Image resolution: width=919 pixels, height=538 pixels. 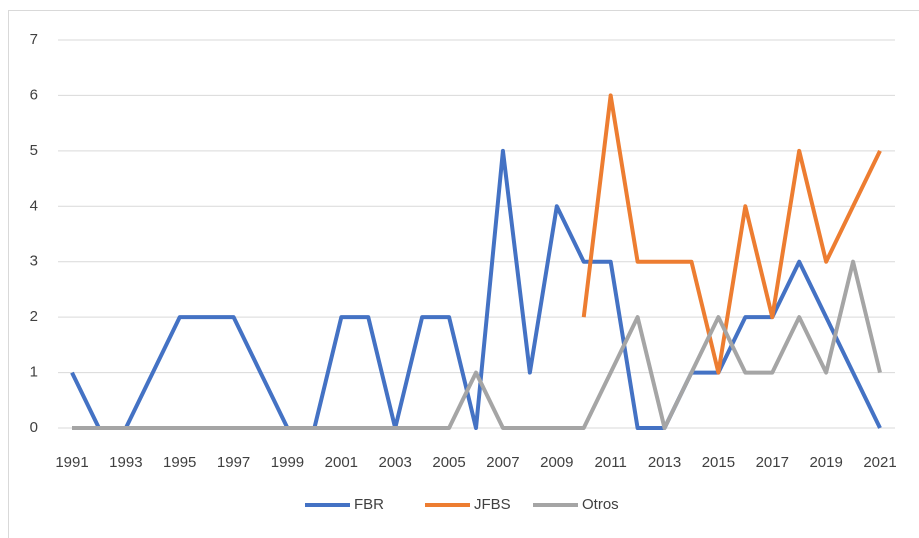 What do you see at coordinates (34, 205) in the screenshot?
I see `y-tick-label: 4` at bounding box center [34, 205].